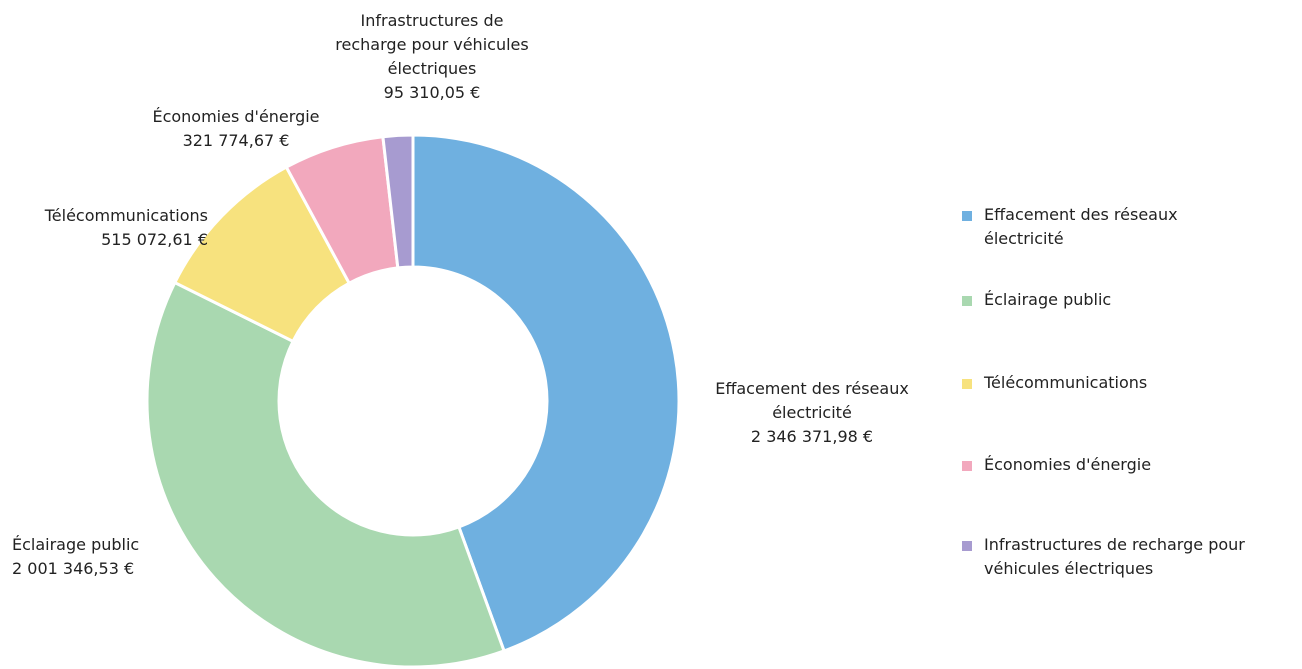 The width and height of the screenshot is (1302, 669). Describe the element at coordinates (432, 20) in the screenshot. I see `slice-label-line: Infrastructures de` at that location.